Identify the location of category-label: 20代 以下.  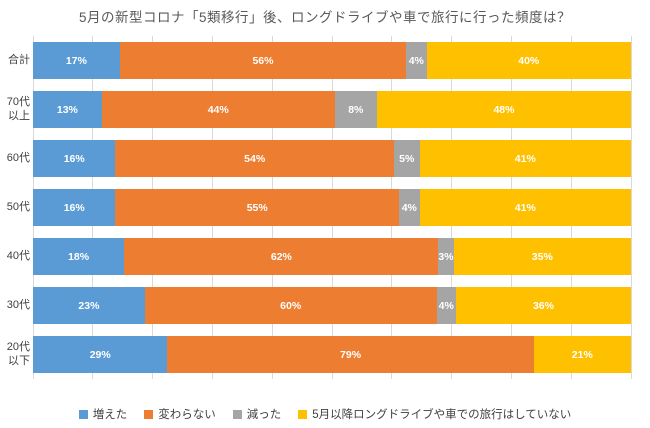
(18, 354).